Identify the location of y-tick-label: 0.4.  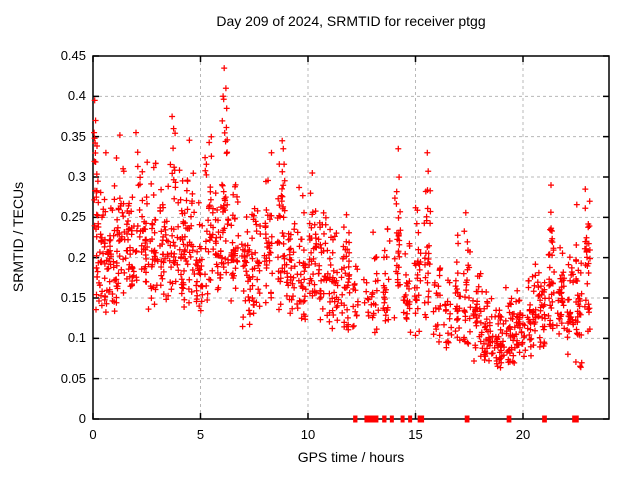
(76, 96).